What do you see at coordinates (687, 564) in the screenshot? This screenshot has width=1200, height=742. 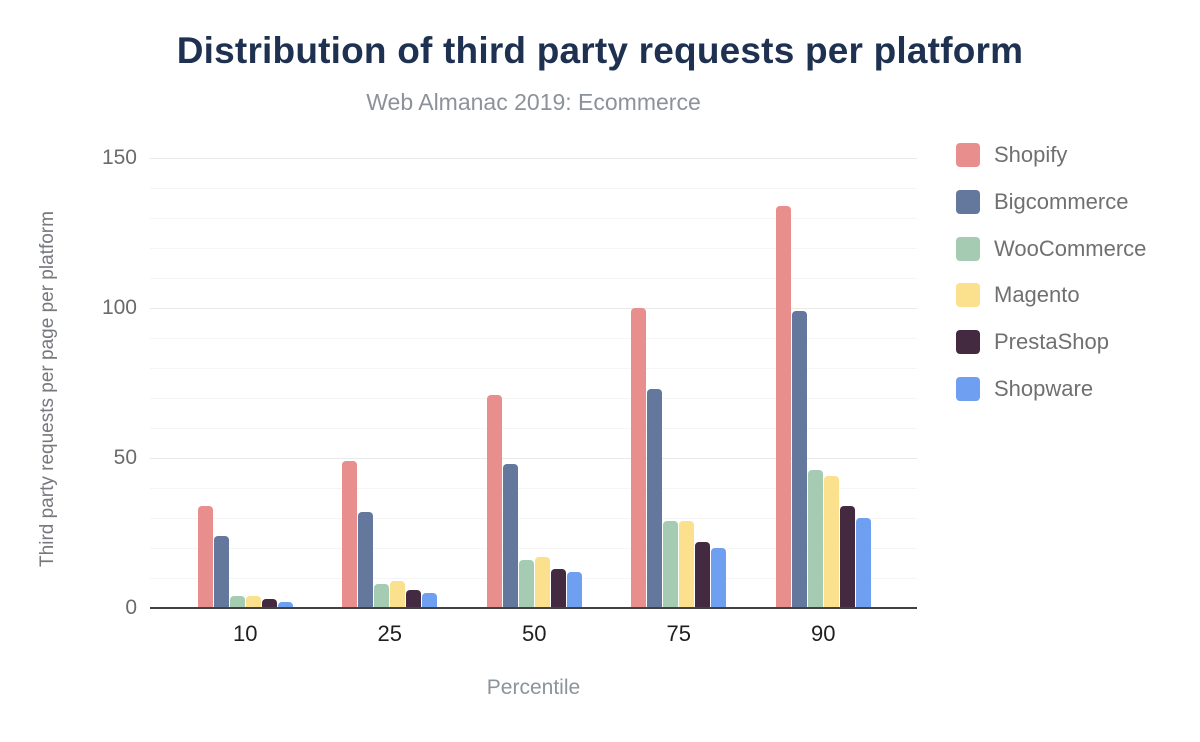 I see `bar-magento-p75` at bounding box center [687, 564].